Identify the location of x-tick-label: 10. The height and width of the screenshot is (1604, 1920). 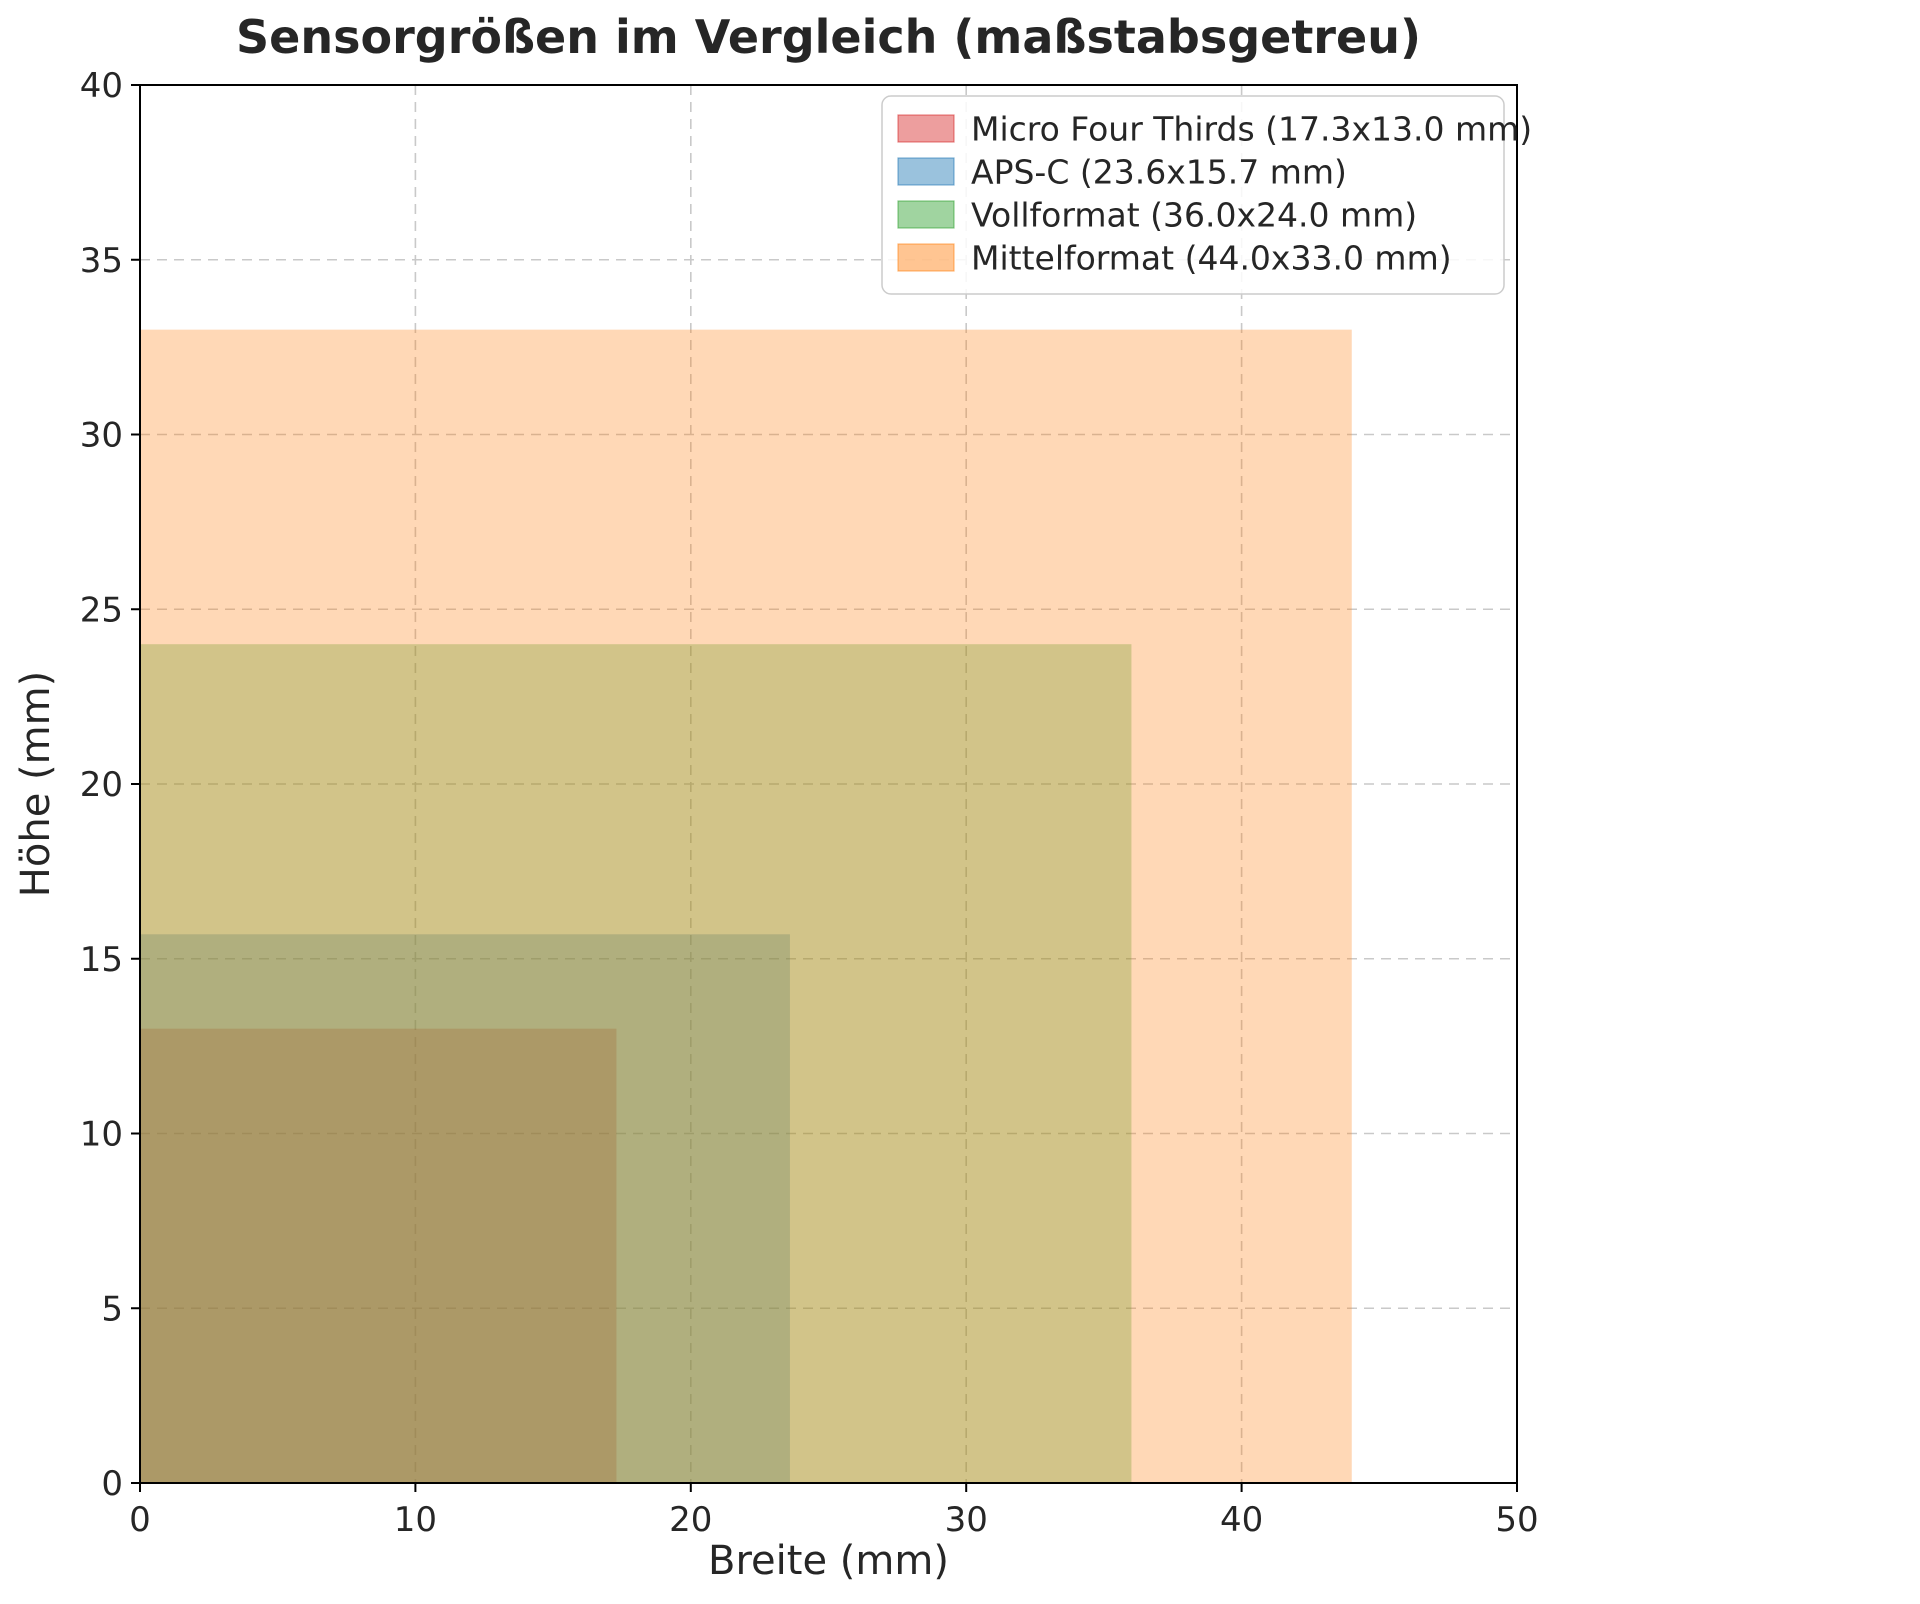
(415, 1520).